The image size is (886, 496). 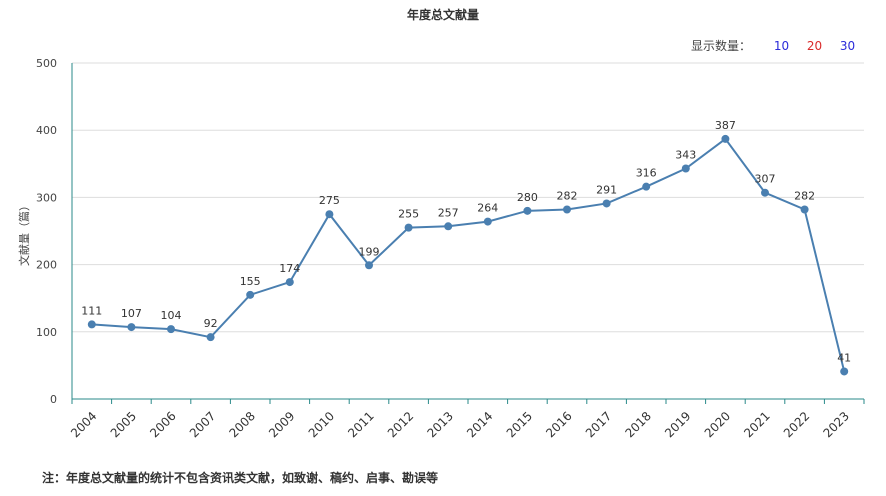 I want to click on y-tick-label: 100, so click(x=46, y=332).